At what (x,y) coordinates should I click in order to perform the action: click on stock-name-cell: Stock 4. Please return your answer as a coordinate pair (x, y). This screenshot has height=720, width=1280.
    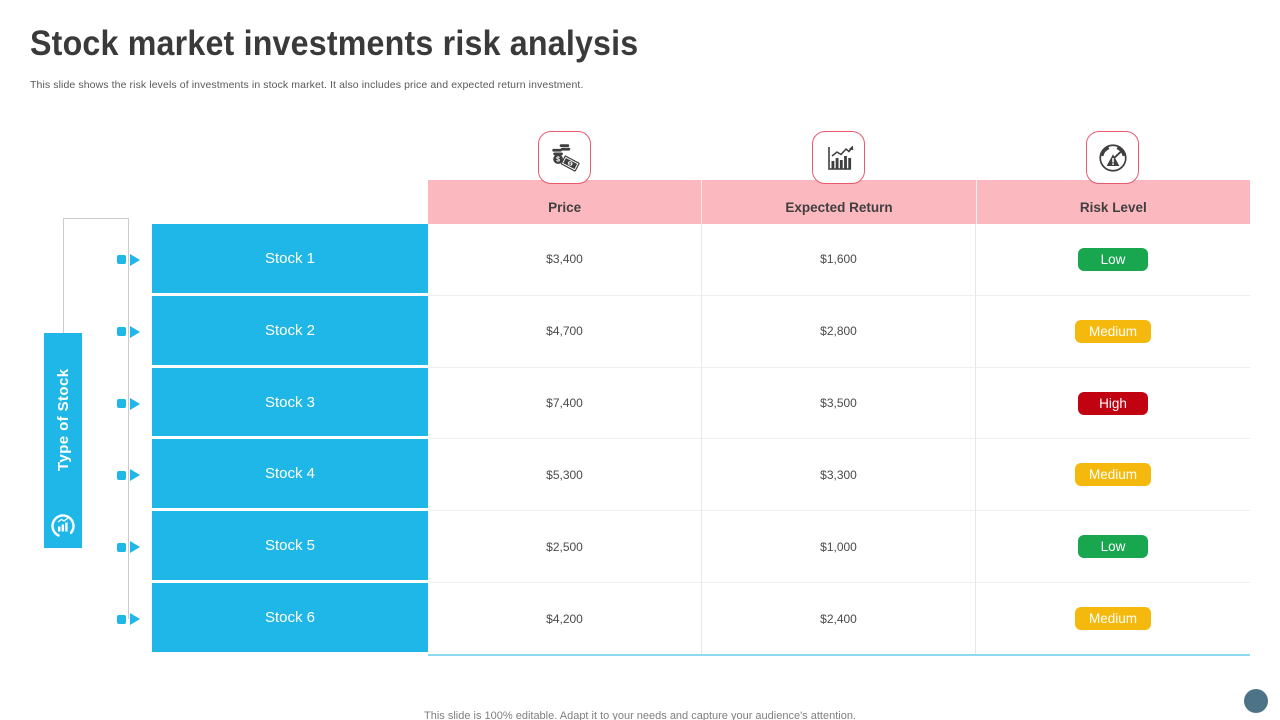
    Looking at the image, I should click on (290, 475).